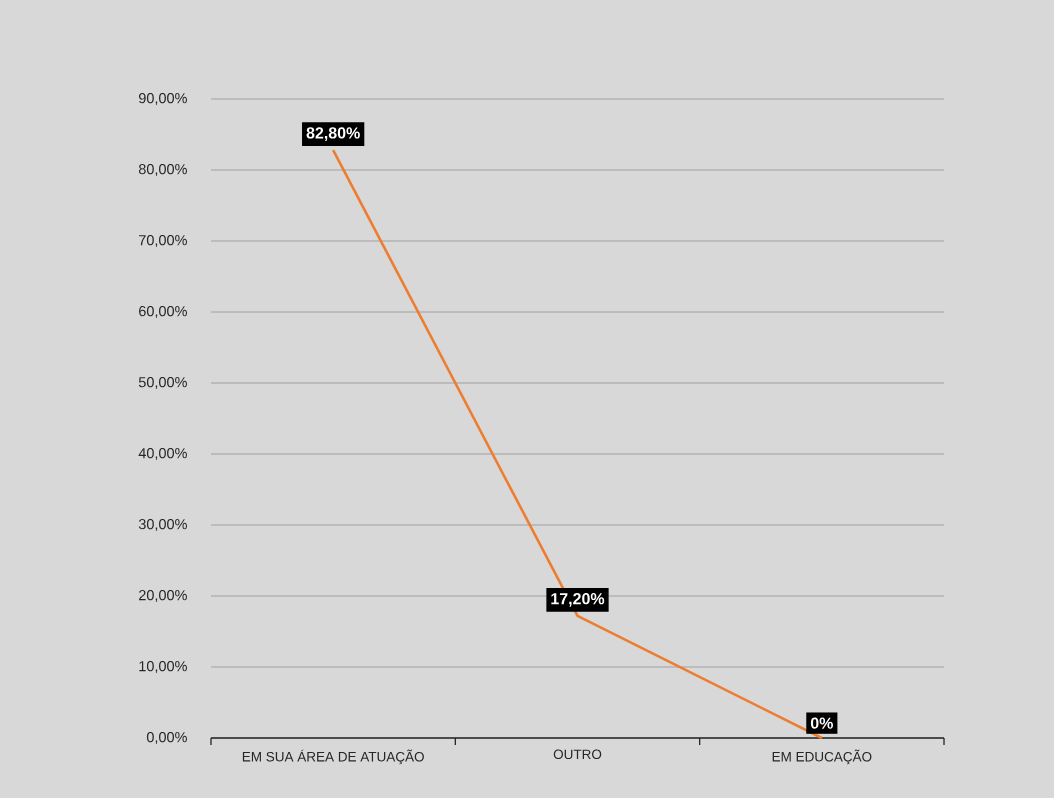  What do you see at coordinates (821, 723) in the screenshot?
I see `data-label: 0%` at bounding box center [821, 723].